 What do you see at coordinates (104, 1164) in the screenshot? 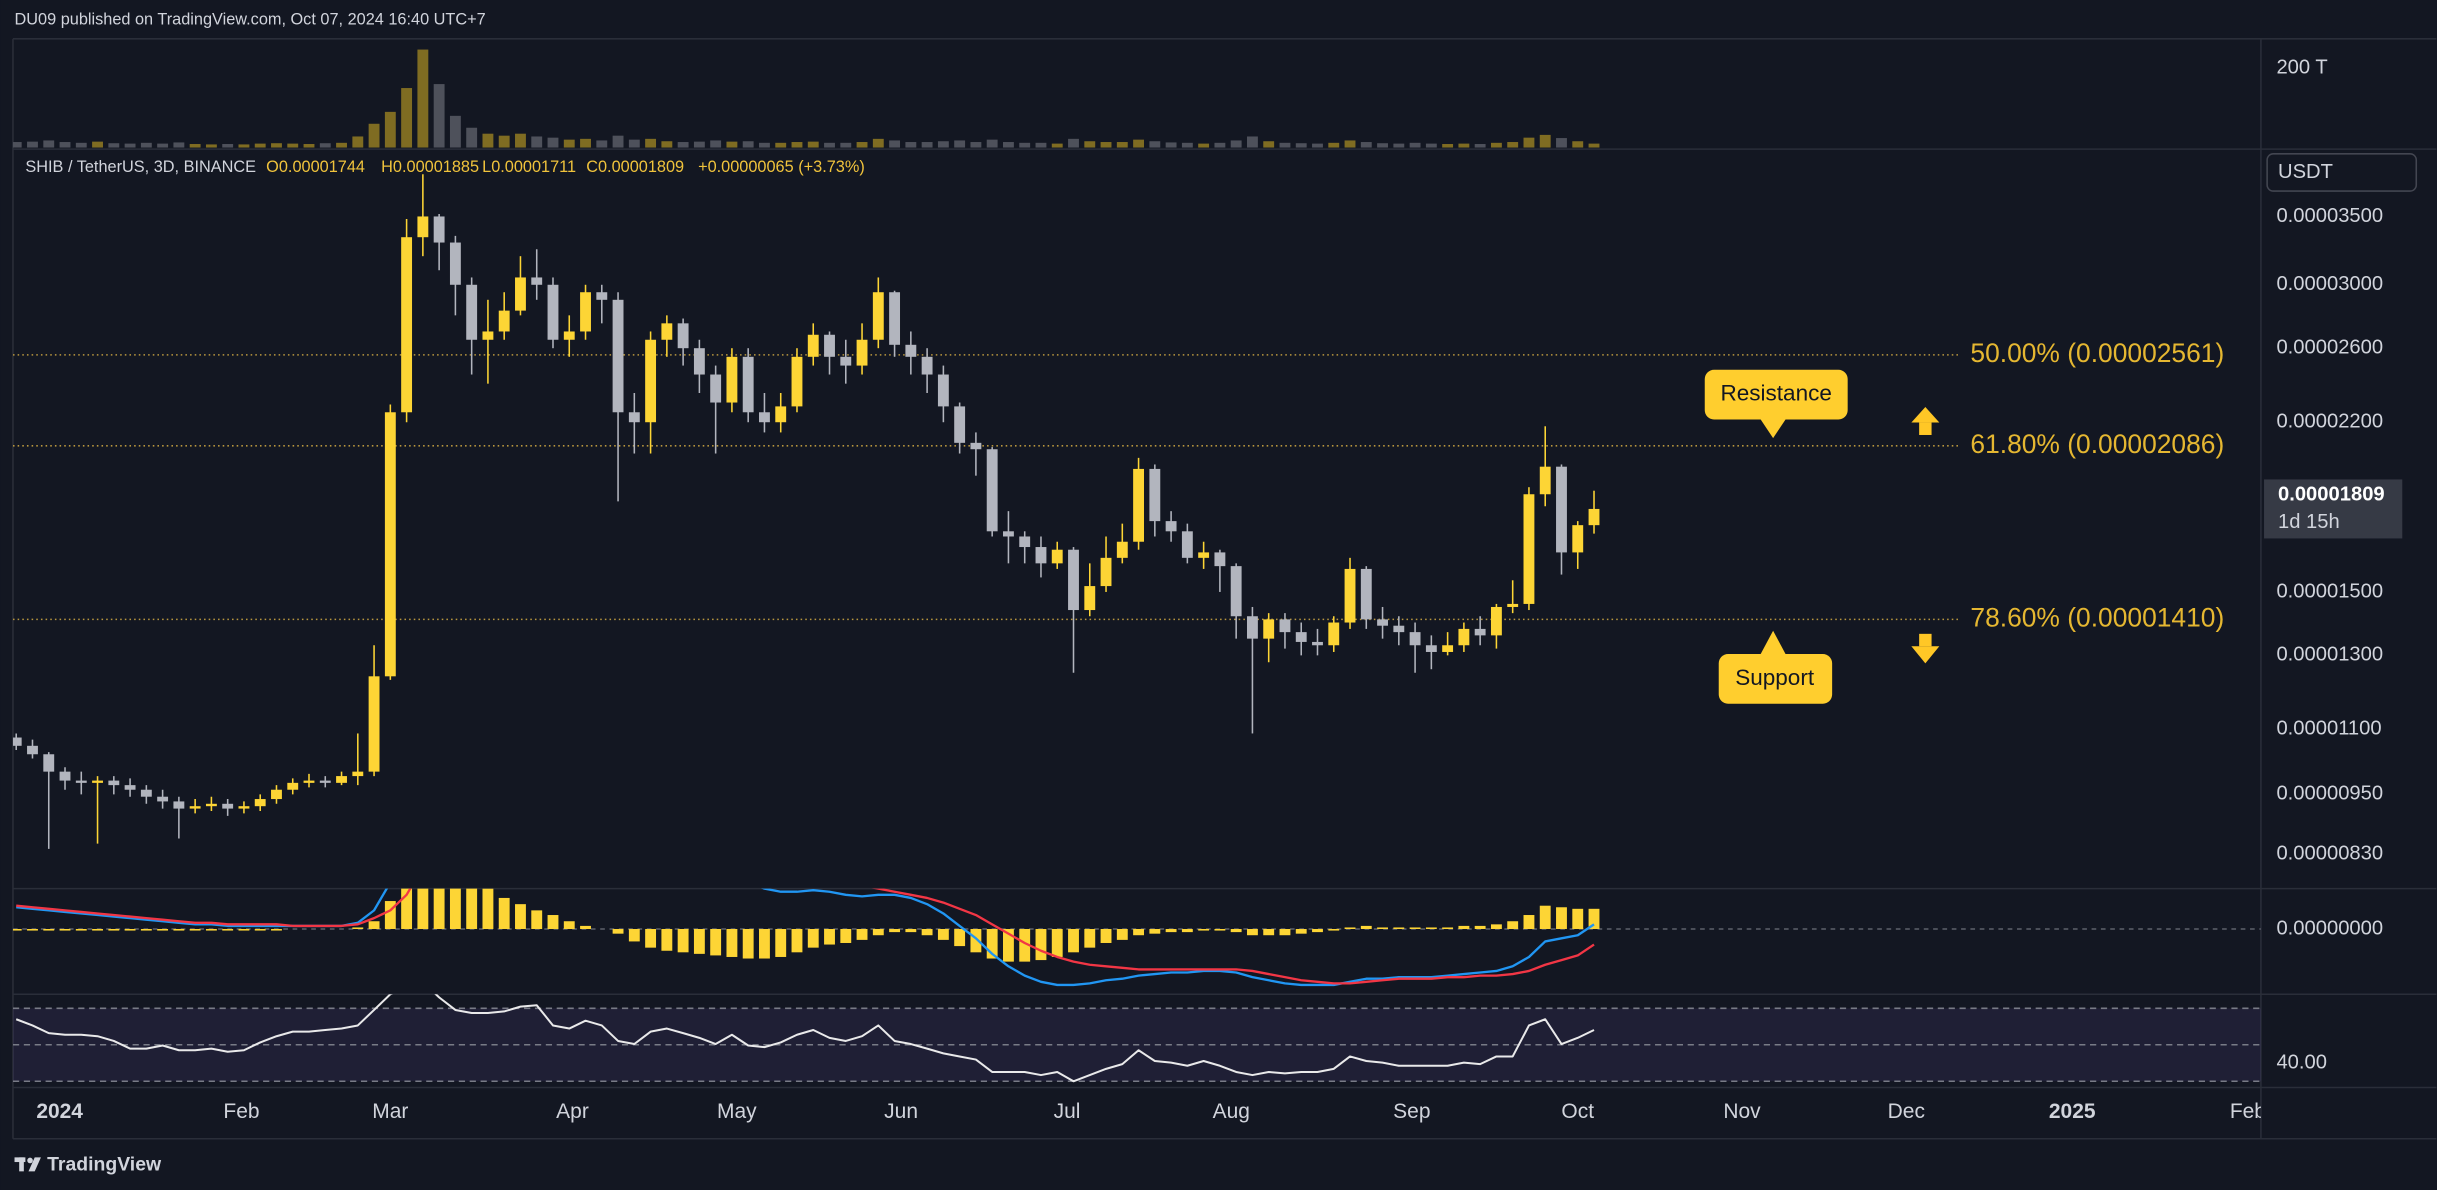
I see `footer-brand: TradingView` at bounding box center [104, 1164].